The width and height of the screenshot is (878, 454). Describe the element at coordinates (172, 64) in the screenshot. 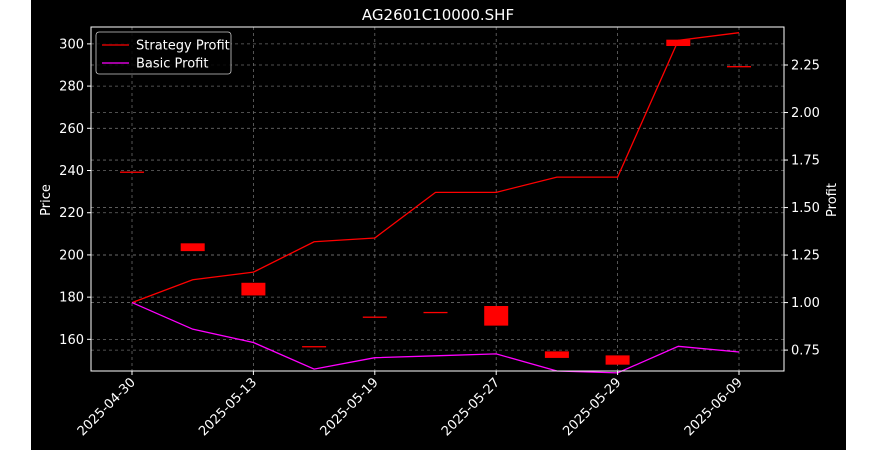

I see `legend-label: Basic Profit` at that location.